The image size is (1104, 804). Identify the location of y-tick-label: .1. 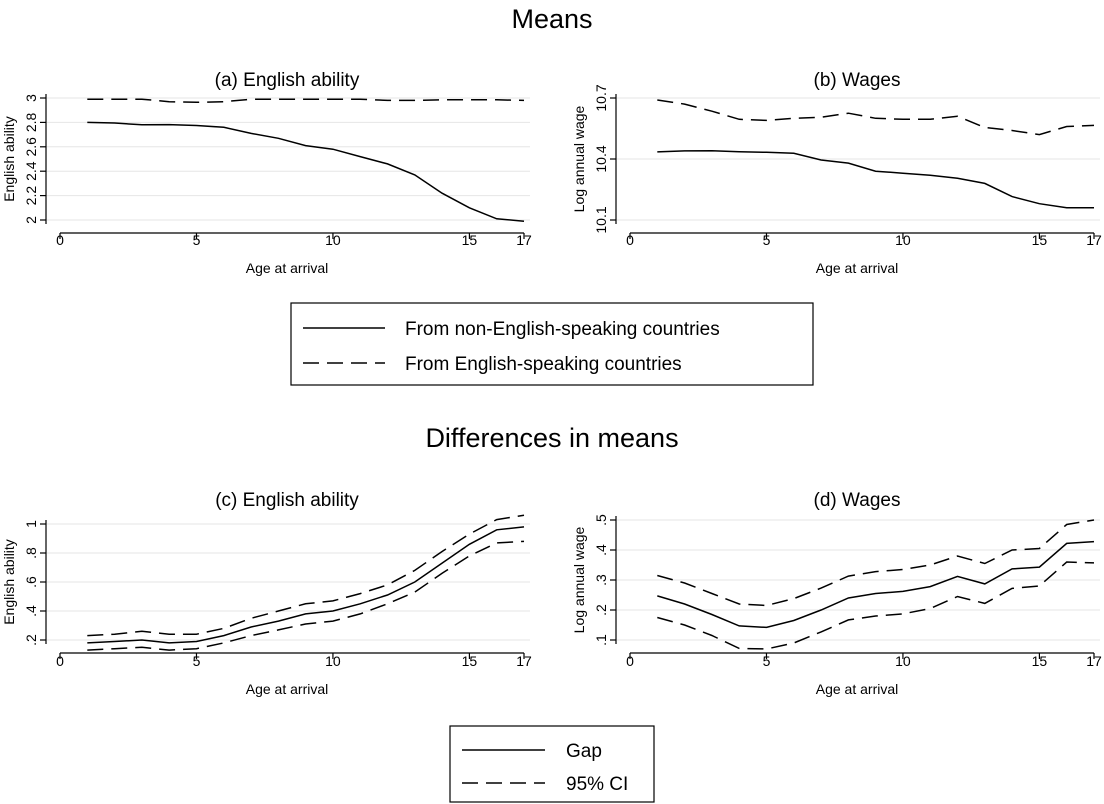
(601, 640).